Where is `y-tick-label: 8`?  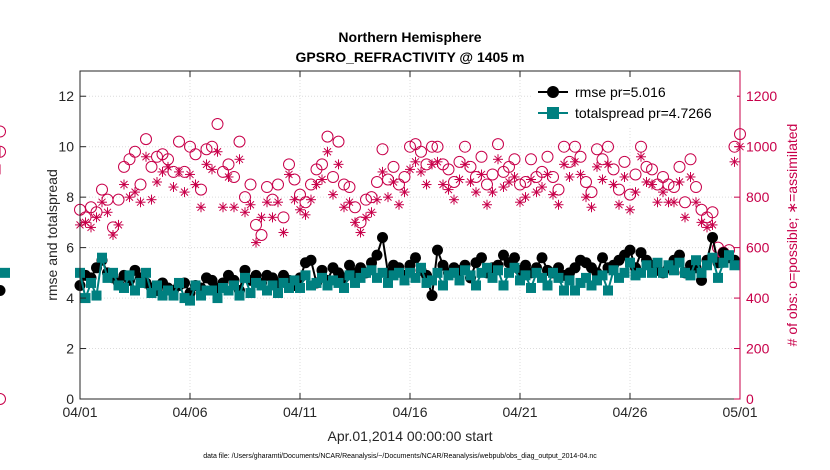
y-tick-label: 8 is located at coordinates (70, 197).